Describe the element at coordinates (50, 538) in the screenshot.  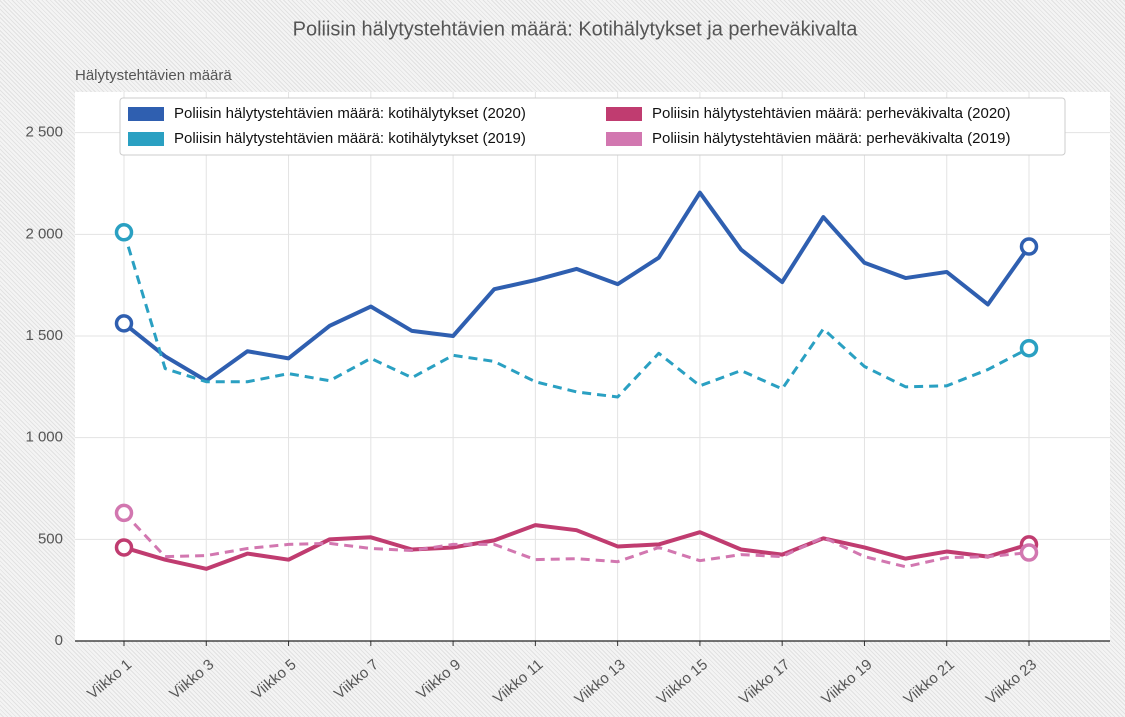
I see `y-tick-label: 500` at that location.